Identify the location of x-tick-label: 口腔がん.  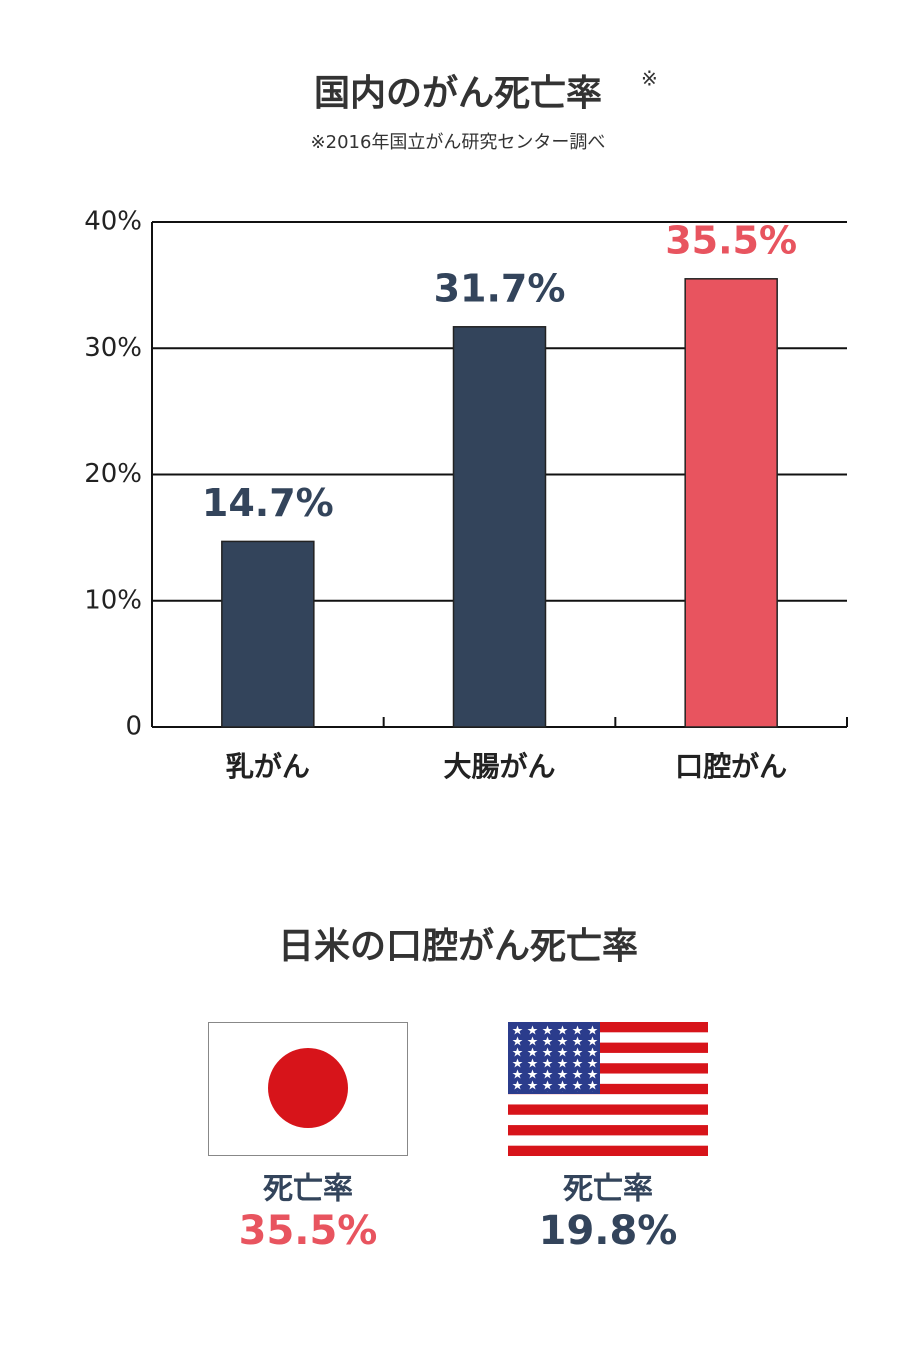
(731, 766).